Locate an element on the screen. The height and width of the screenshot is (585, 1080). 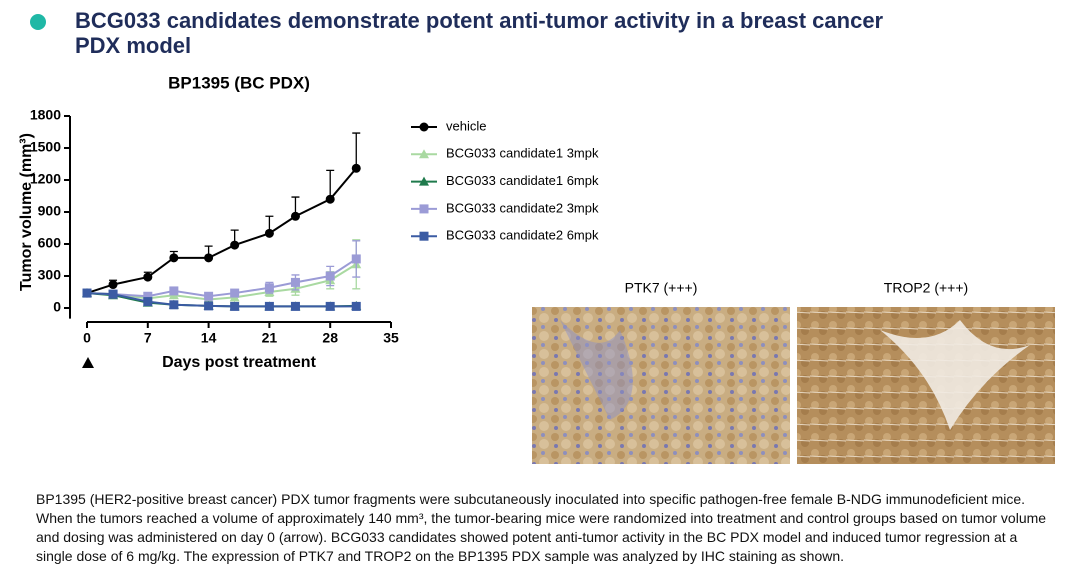
y-tick-label: 1500 is located at coordinates (45, 147).